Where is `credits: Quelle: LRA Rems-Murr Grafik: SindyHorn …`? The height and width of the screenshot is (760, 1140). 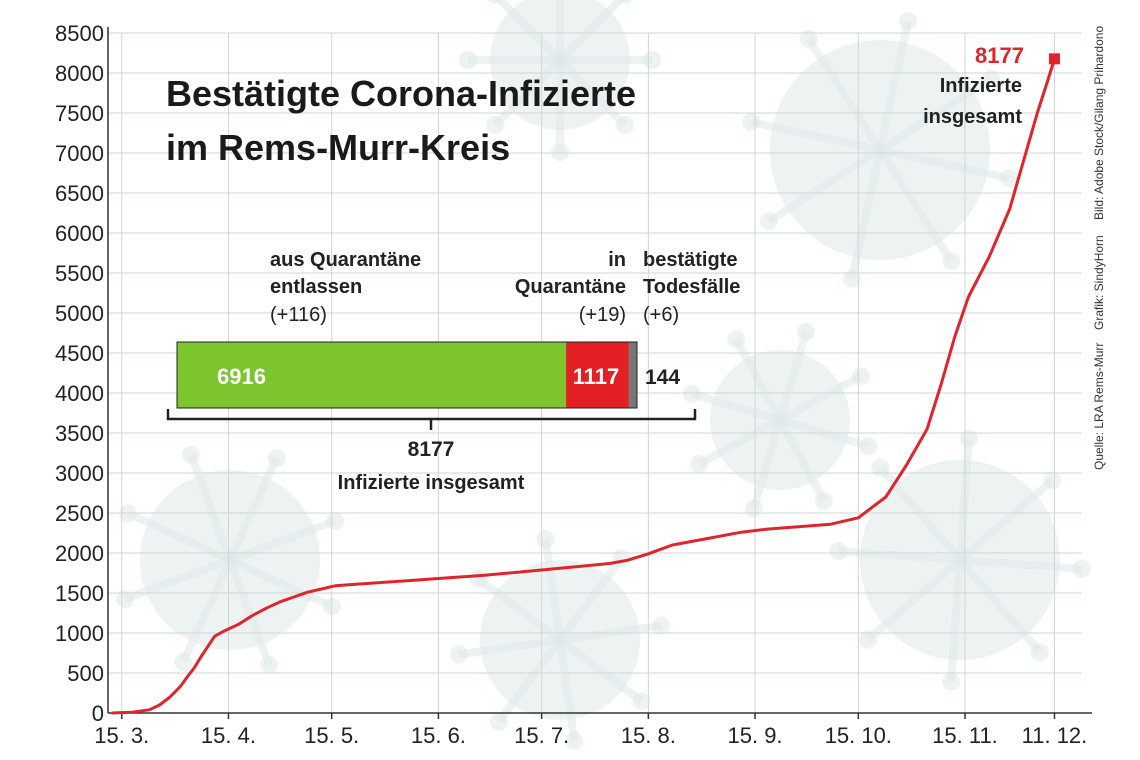
credits: Quelle: LRA Rems-Murr Grafik: SindyHorn … is located at coordinates (1099, 248).